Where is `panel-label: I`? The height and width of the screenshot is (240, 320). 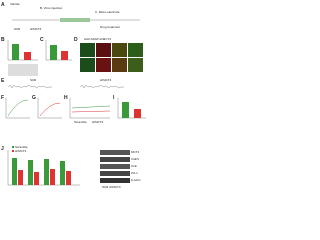
panel-label: I is located at coordinates (114, 98).